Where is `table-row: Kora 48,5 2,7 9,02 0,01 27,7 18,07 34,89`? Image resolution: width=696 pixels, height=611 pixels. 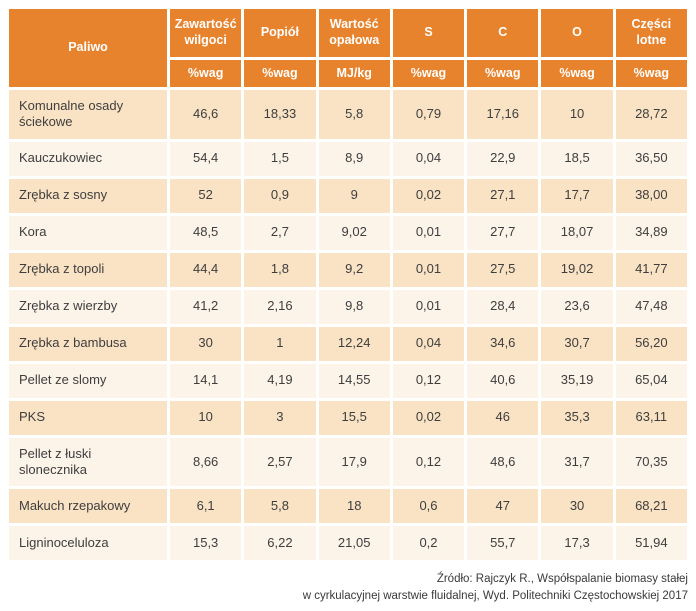
table-row: Kora 48,5 2,7 9,02 0,01 27,7 18,07 34,89 is located at coordinates (348, 232).